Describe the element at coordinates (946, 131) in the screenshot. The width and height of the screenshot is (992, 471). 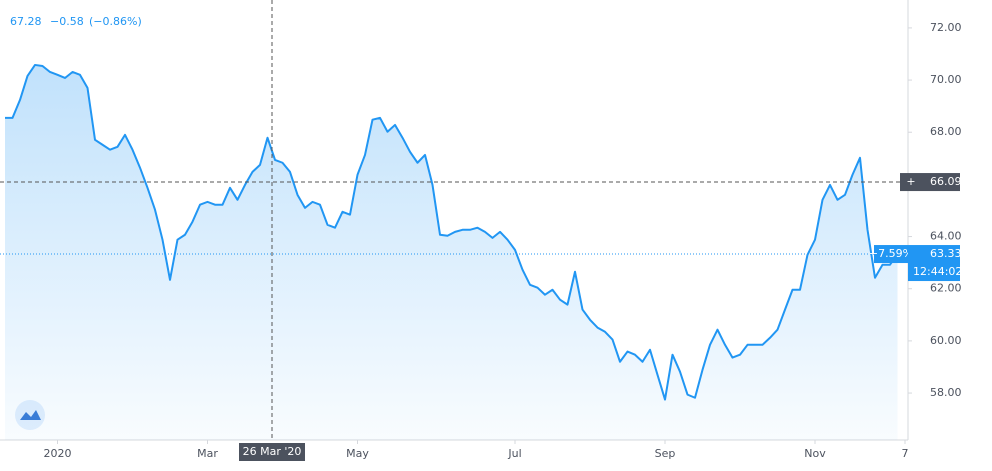
I see `y-tick-label: 68.00` at that location.